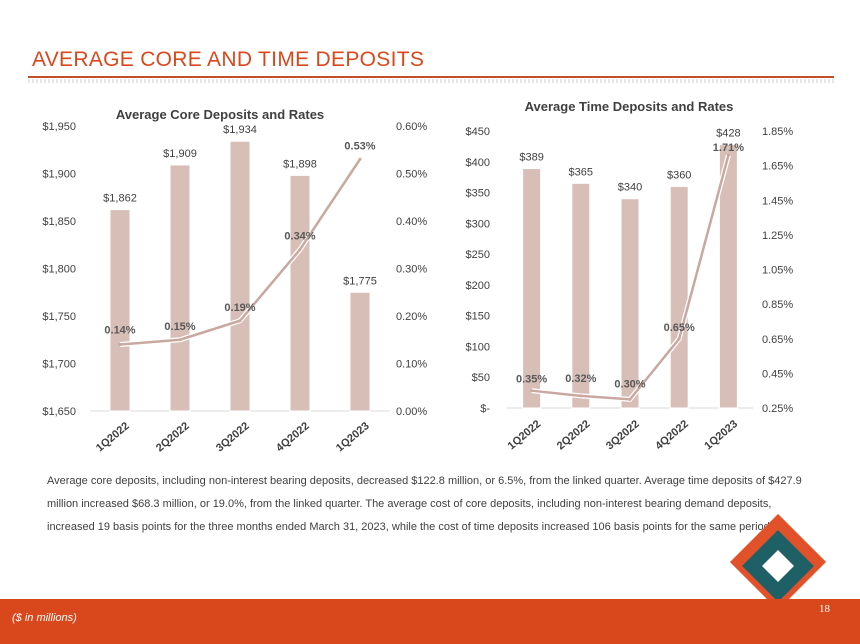 The height and width of the screenshot is (644, 860). What do you see at coordinates (411, 270) in the screenshot?
I see `y2-tick-label: 0.30%` at bounding box center [411, 270].